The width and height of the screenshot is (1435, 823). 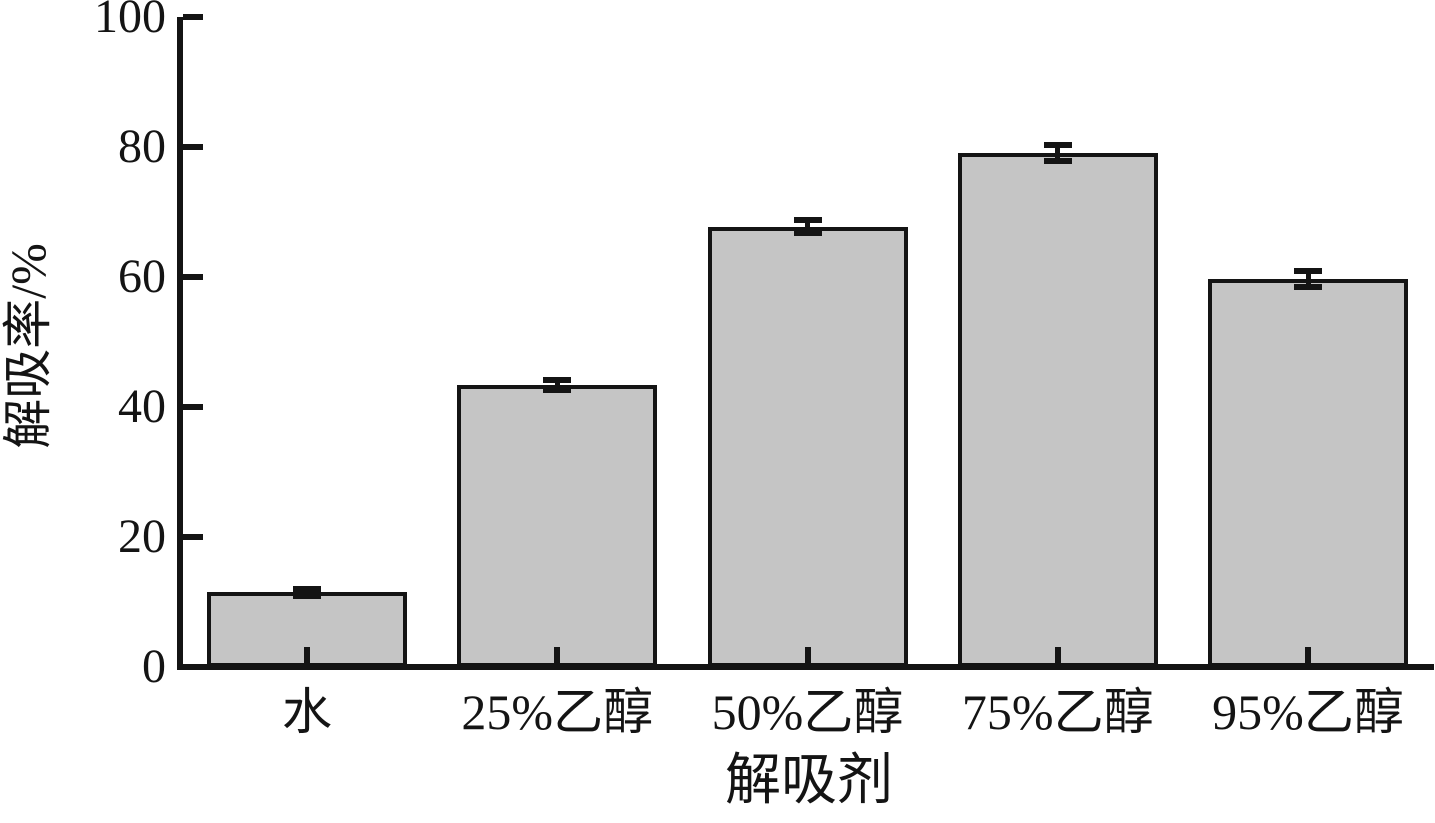 I want to click on x-tick-label: 25%乙醇, so click(x=557, y=712).